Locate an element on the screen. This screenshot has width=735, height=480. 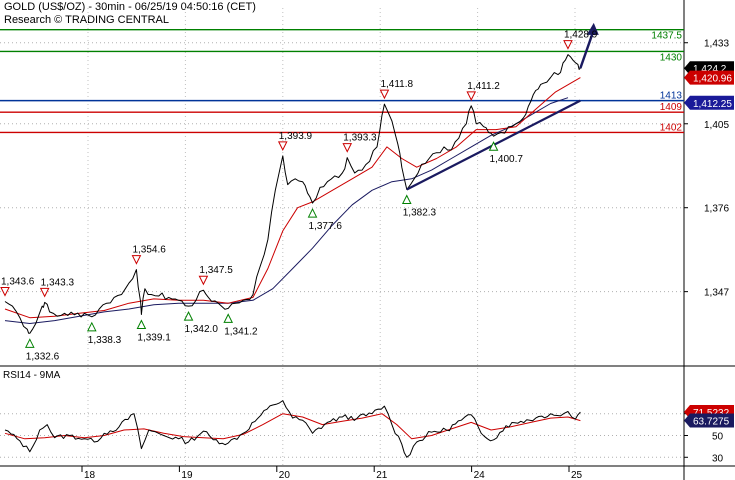
level-label: 1430 is located at coordinates (671, 57).